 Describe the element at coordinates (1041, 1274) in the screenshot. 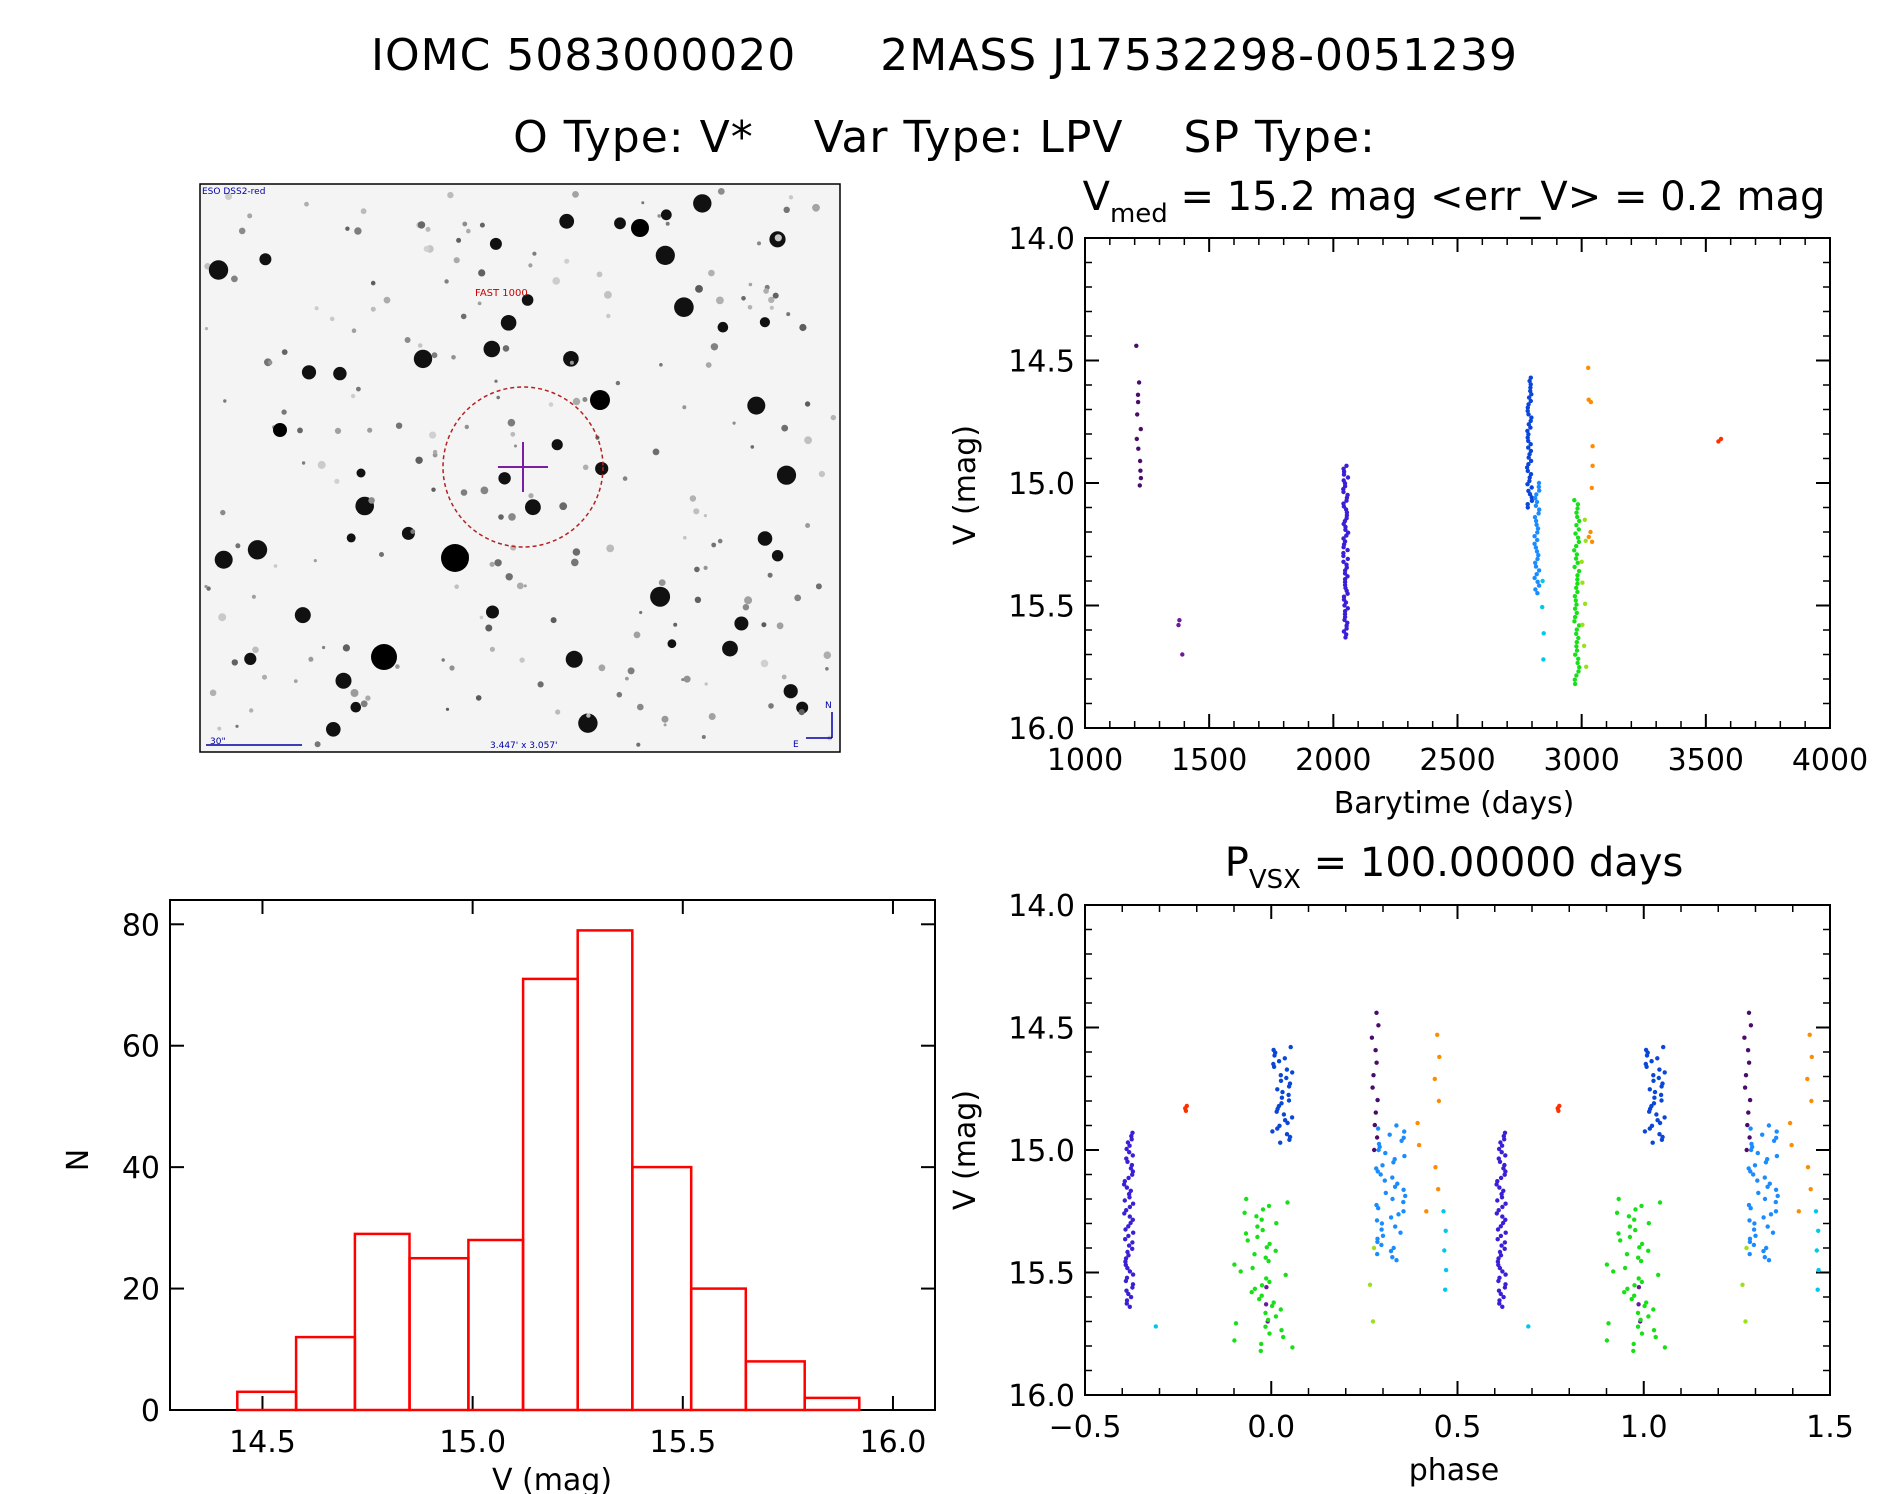

I see `y-tick-label: 15.5` at that location.